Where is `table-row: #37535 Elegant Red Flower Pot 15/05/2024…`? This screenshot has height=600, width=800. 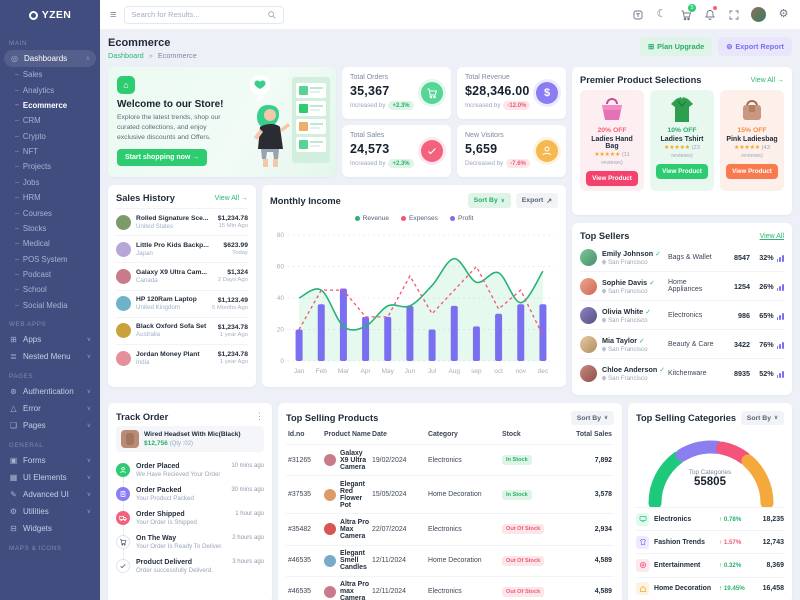 table-row: #37535 Elegant Red Flower Pot 15/05/2024… is located at coordinates (450, 494).